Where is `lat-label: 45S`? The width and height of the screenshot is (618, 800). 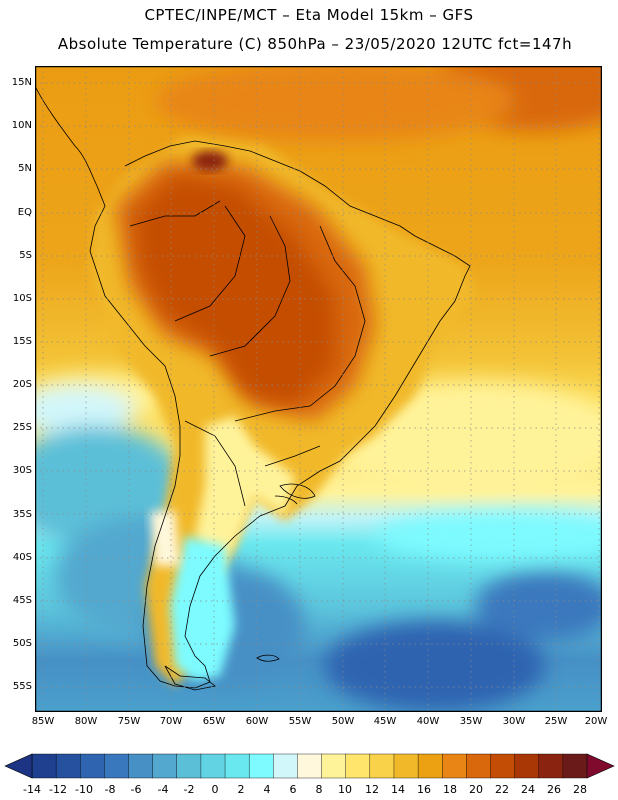
lat-label: 45S is located at coordinates (22, 600).